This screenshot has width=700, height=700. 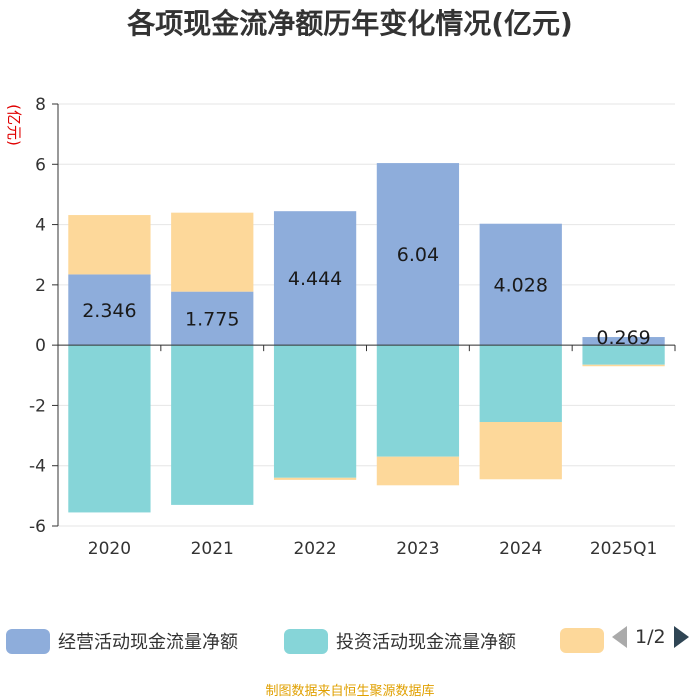 I want to click on y-tick-label: 0, so click(x=40, y=346).